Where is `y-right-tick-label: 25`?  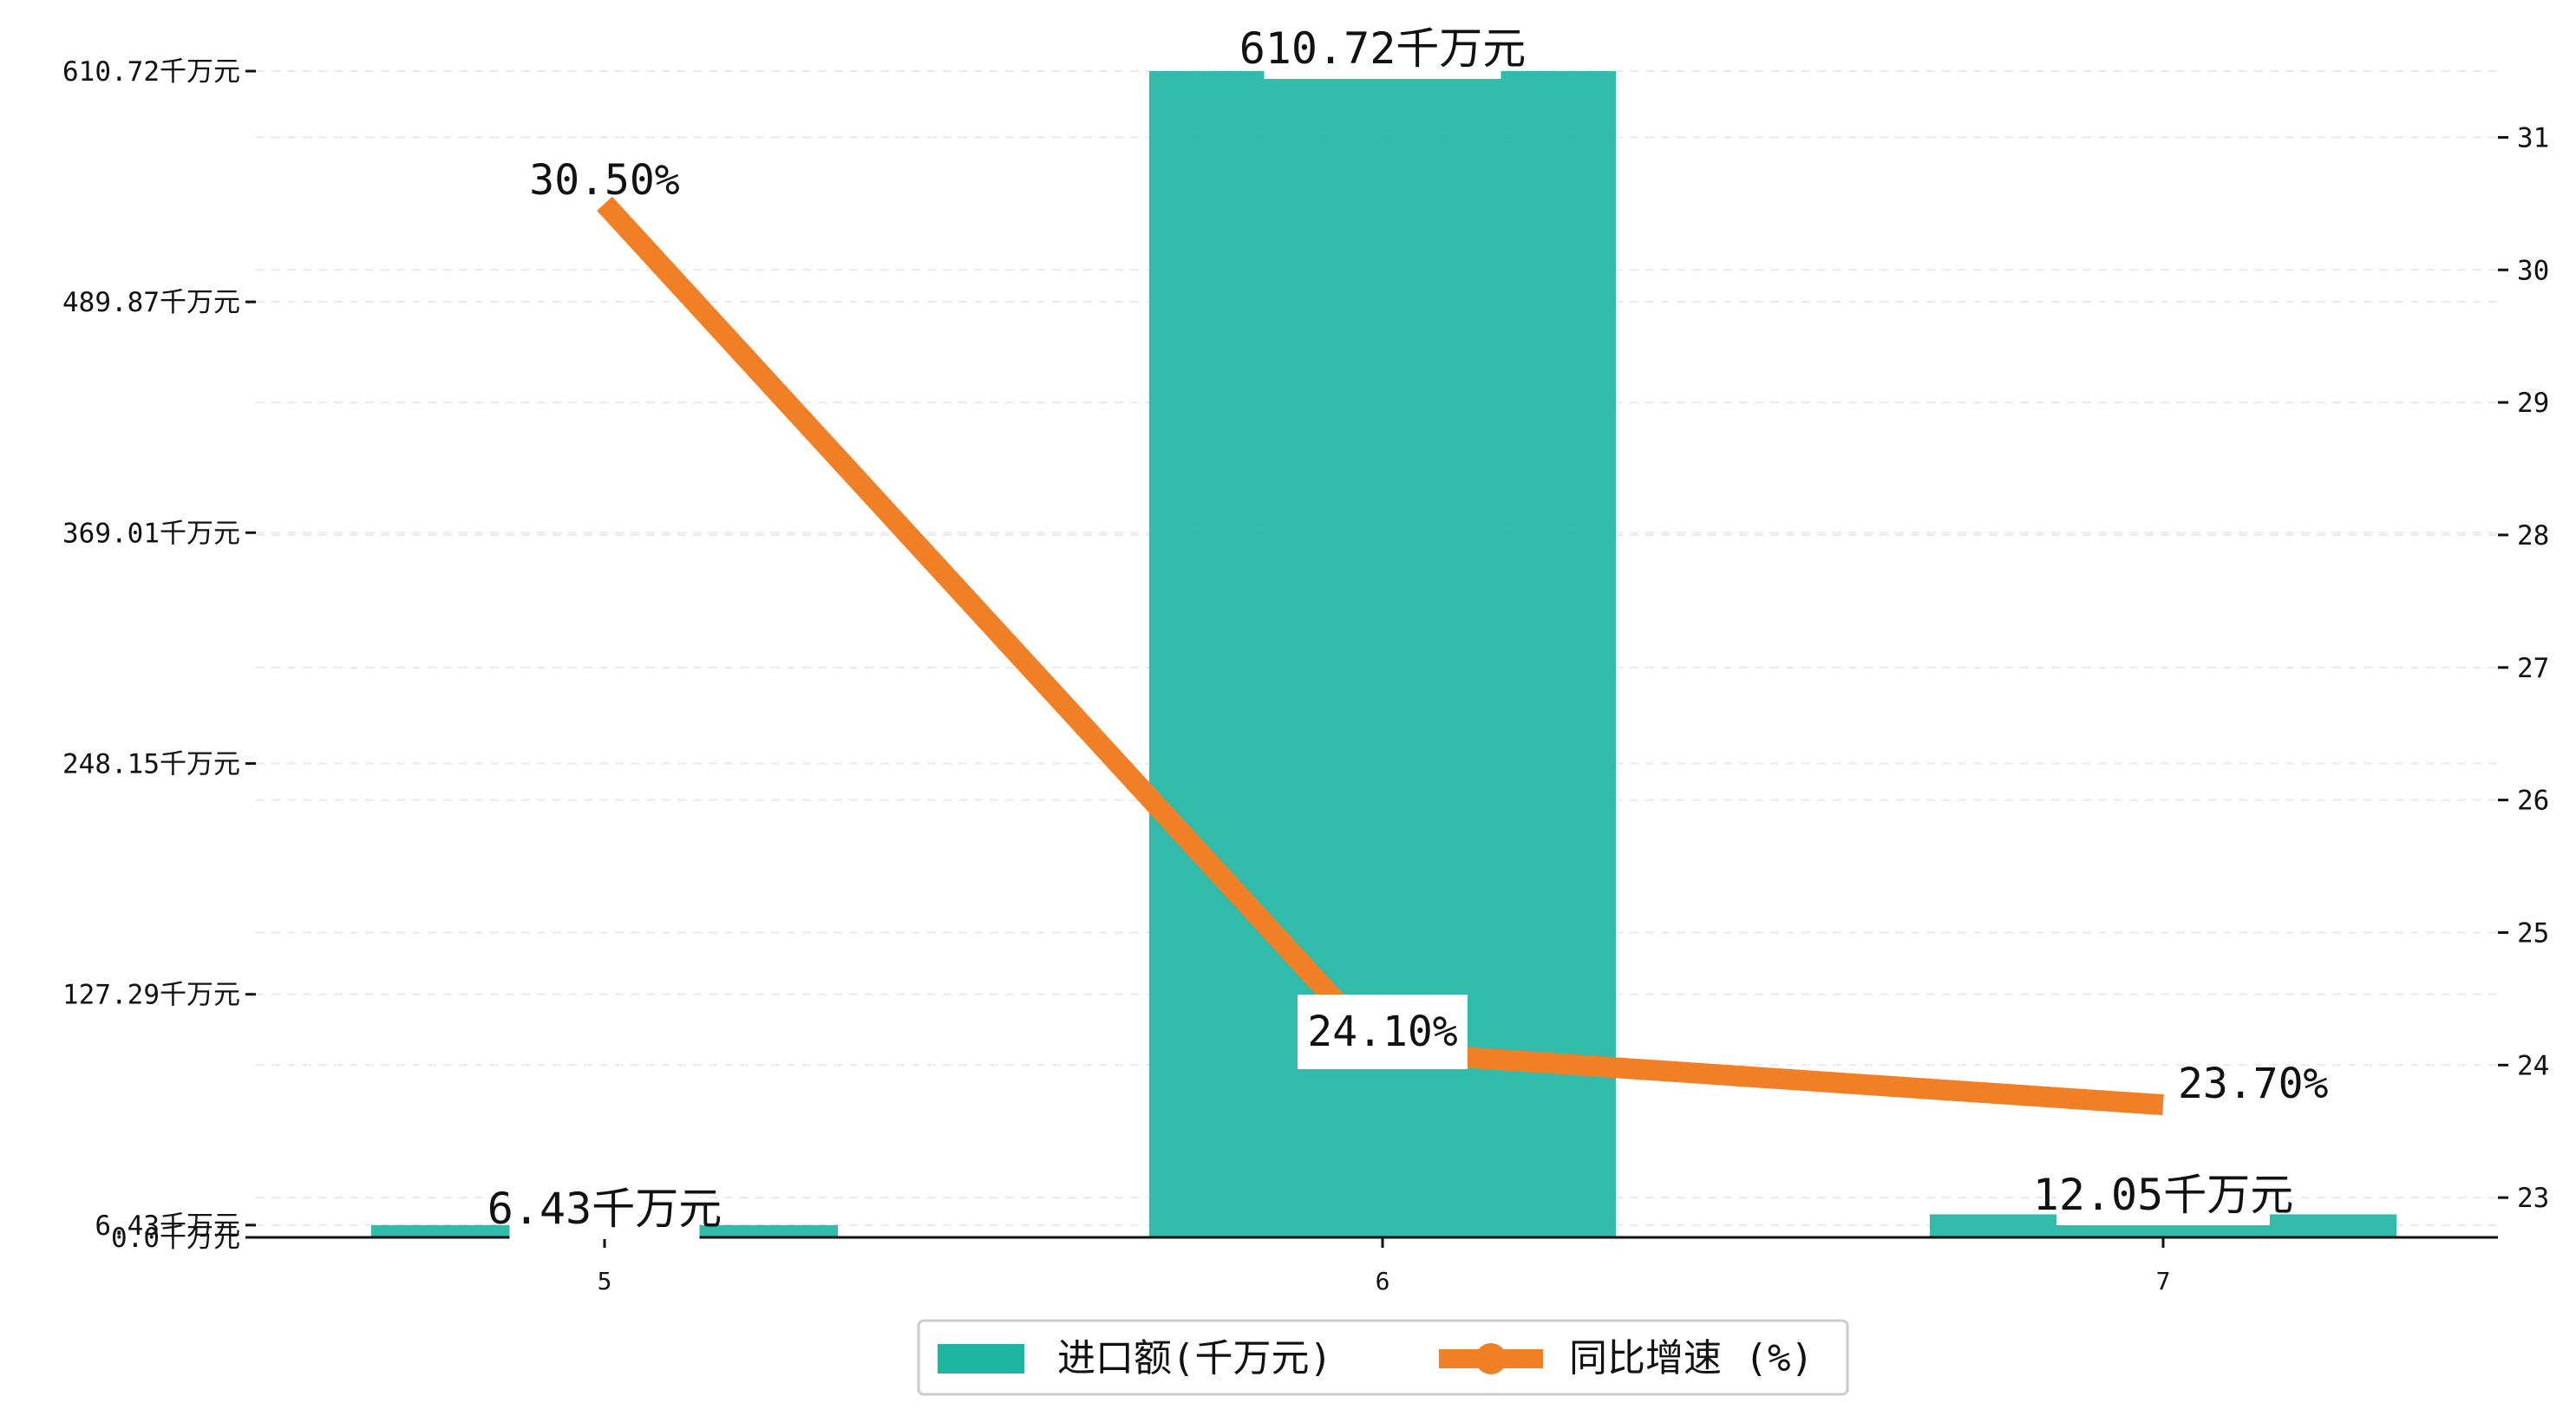
y-right-tick-label: 25 is located at coordinates (2533, 933).